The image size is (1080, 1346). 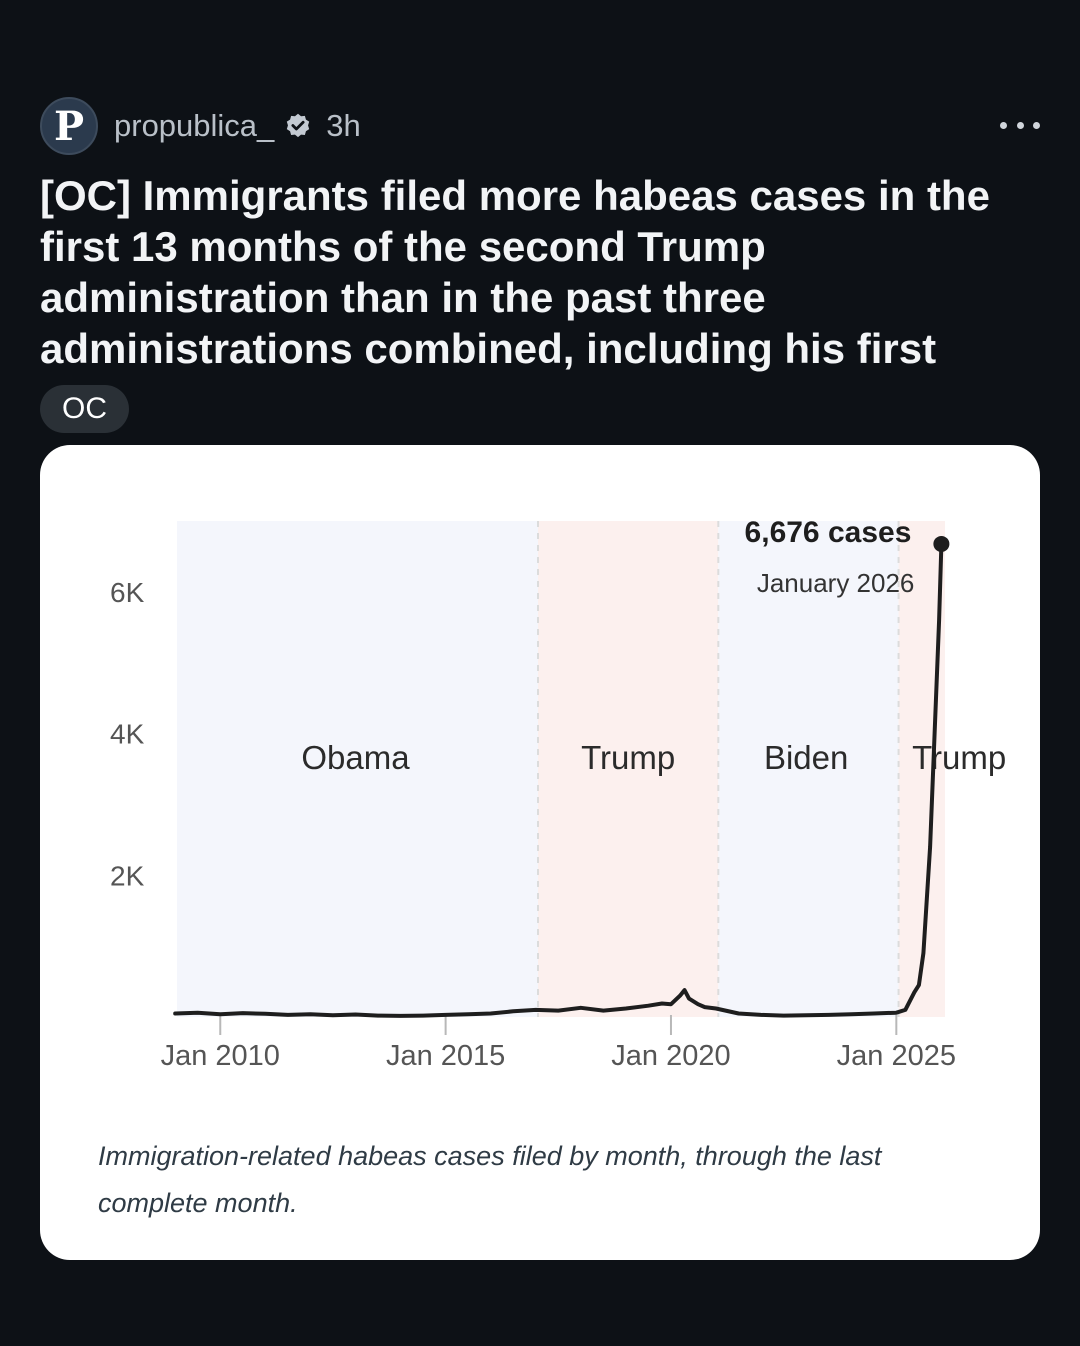 I want to click on x-tick-label: Jan 2025, so click(x=896, y=1056).